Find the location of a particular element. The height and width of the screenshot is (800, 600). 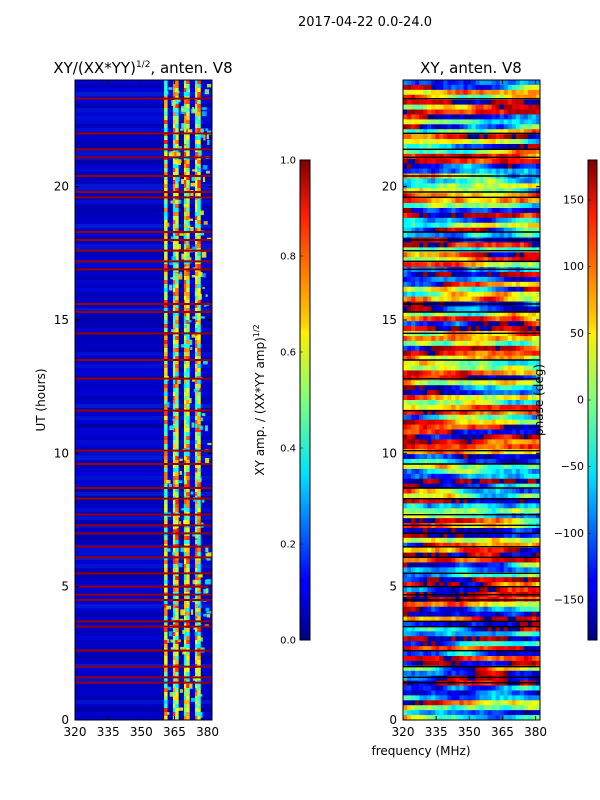

figure-x-axis-label: frequency (MHz) is located at coordinates (420, 751).